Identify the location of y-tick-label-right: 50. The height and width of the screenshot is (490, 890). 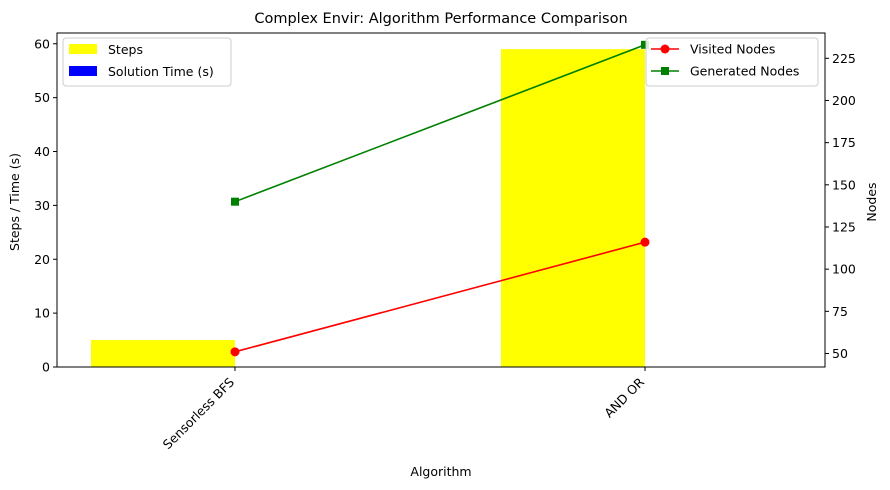
(840, 353).